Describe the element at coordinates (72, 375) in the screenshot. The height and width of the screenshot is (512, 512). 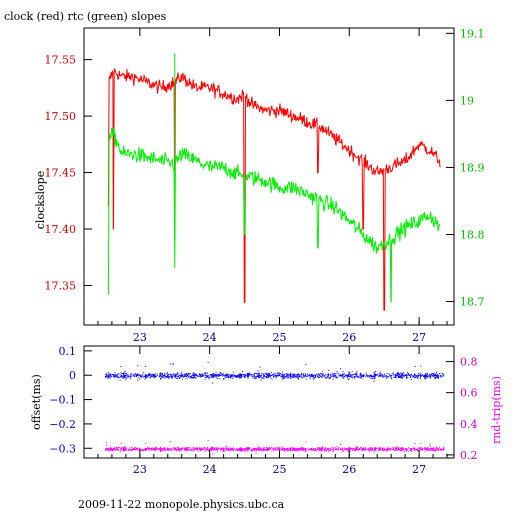
I see `y-left-tick-label: 0` at that location.